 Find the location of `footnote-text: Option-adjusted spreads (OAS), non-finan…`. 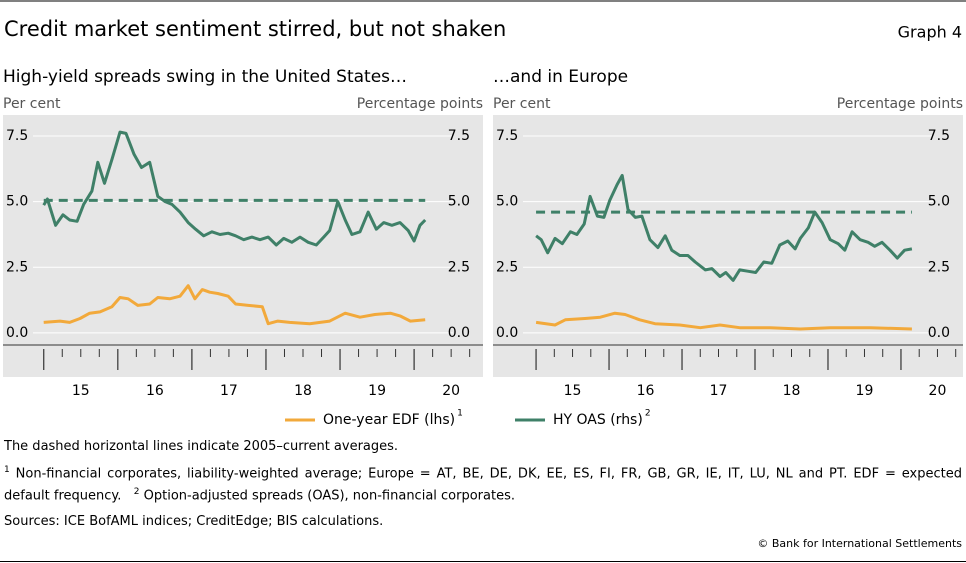

footnote-text: Option-adjusted spreads (OAS), non-finan… is located at coordinates (329, 496).